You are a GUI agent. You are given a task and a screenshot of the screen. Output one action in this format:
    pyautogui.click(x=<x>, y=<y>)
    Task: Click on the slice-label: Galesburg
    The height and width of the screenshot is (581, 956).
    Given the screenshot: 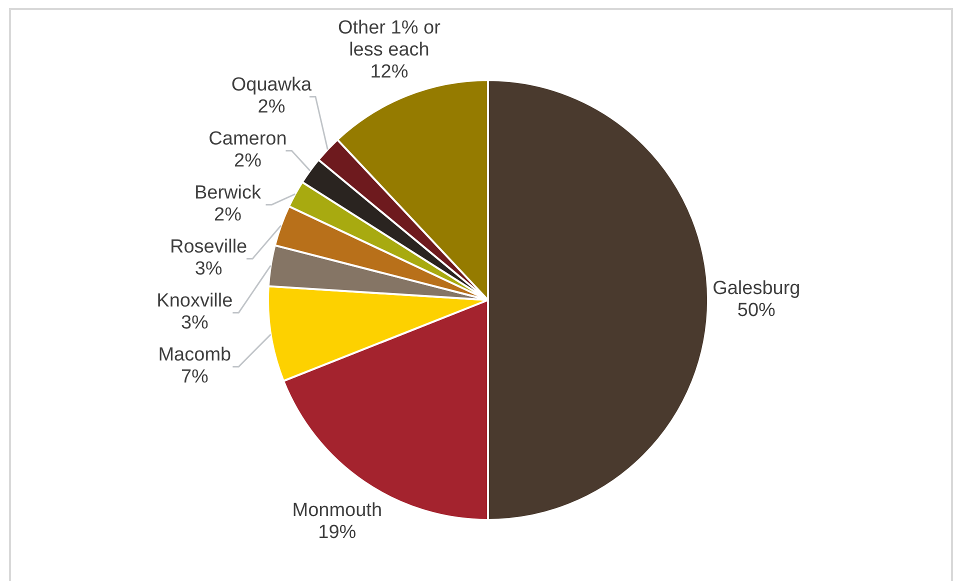 What is the action you would take?
    pyautogui.click(x=756, y=289)
    